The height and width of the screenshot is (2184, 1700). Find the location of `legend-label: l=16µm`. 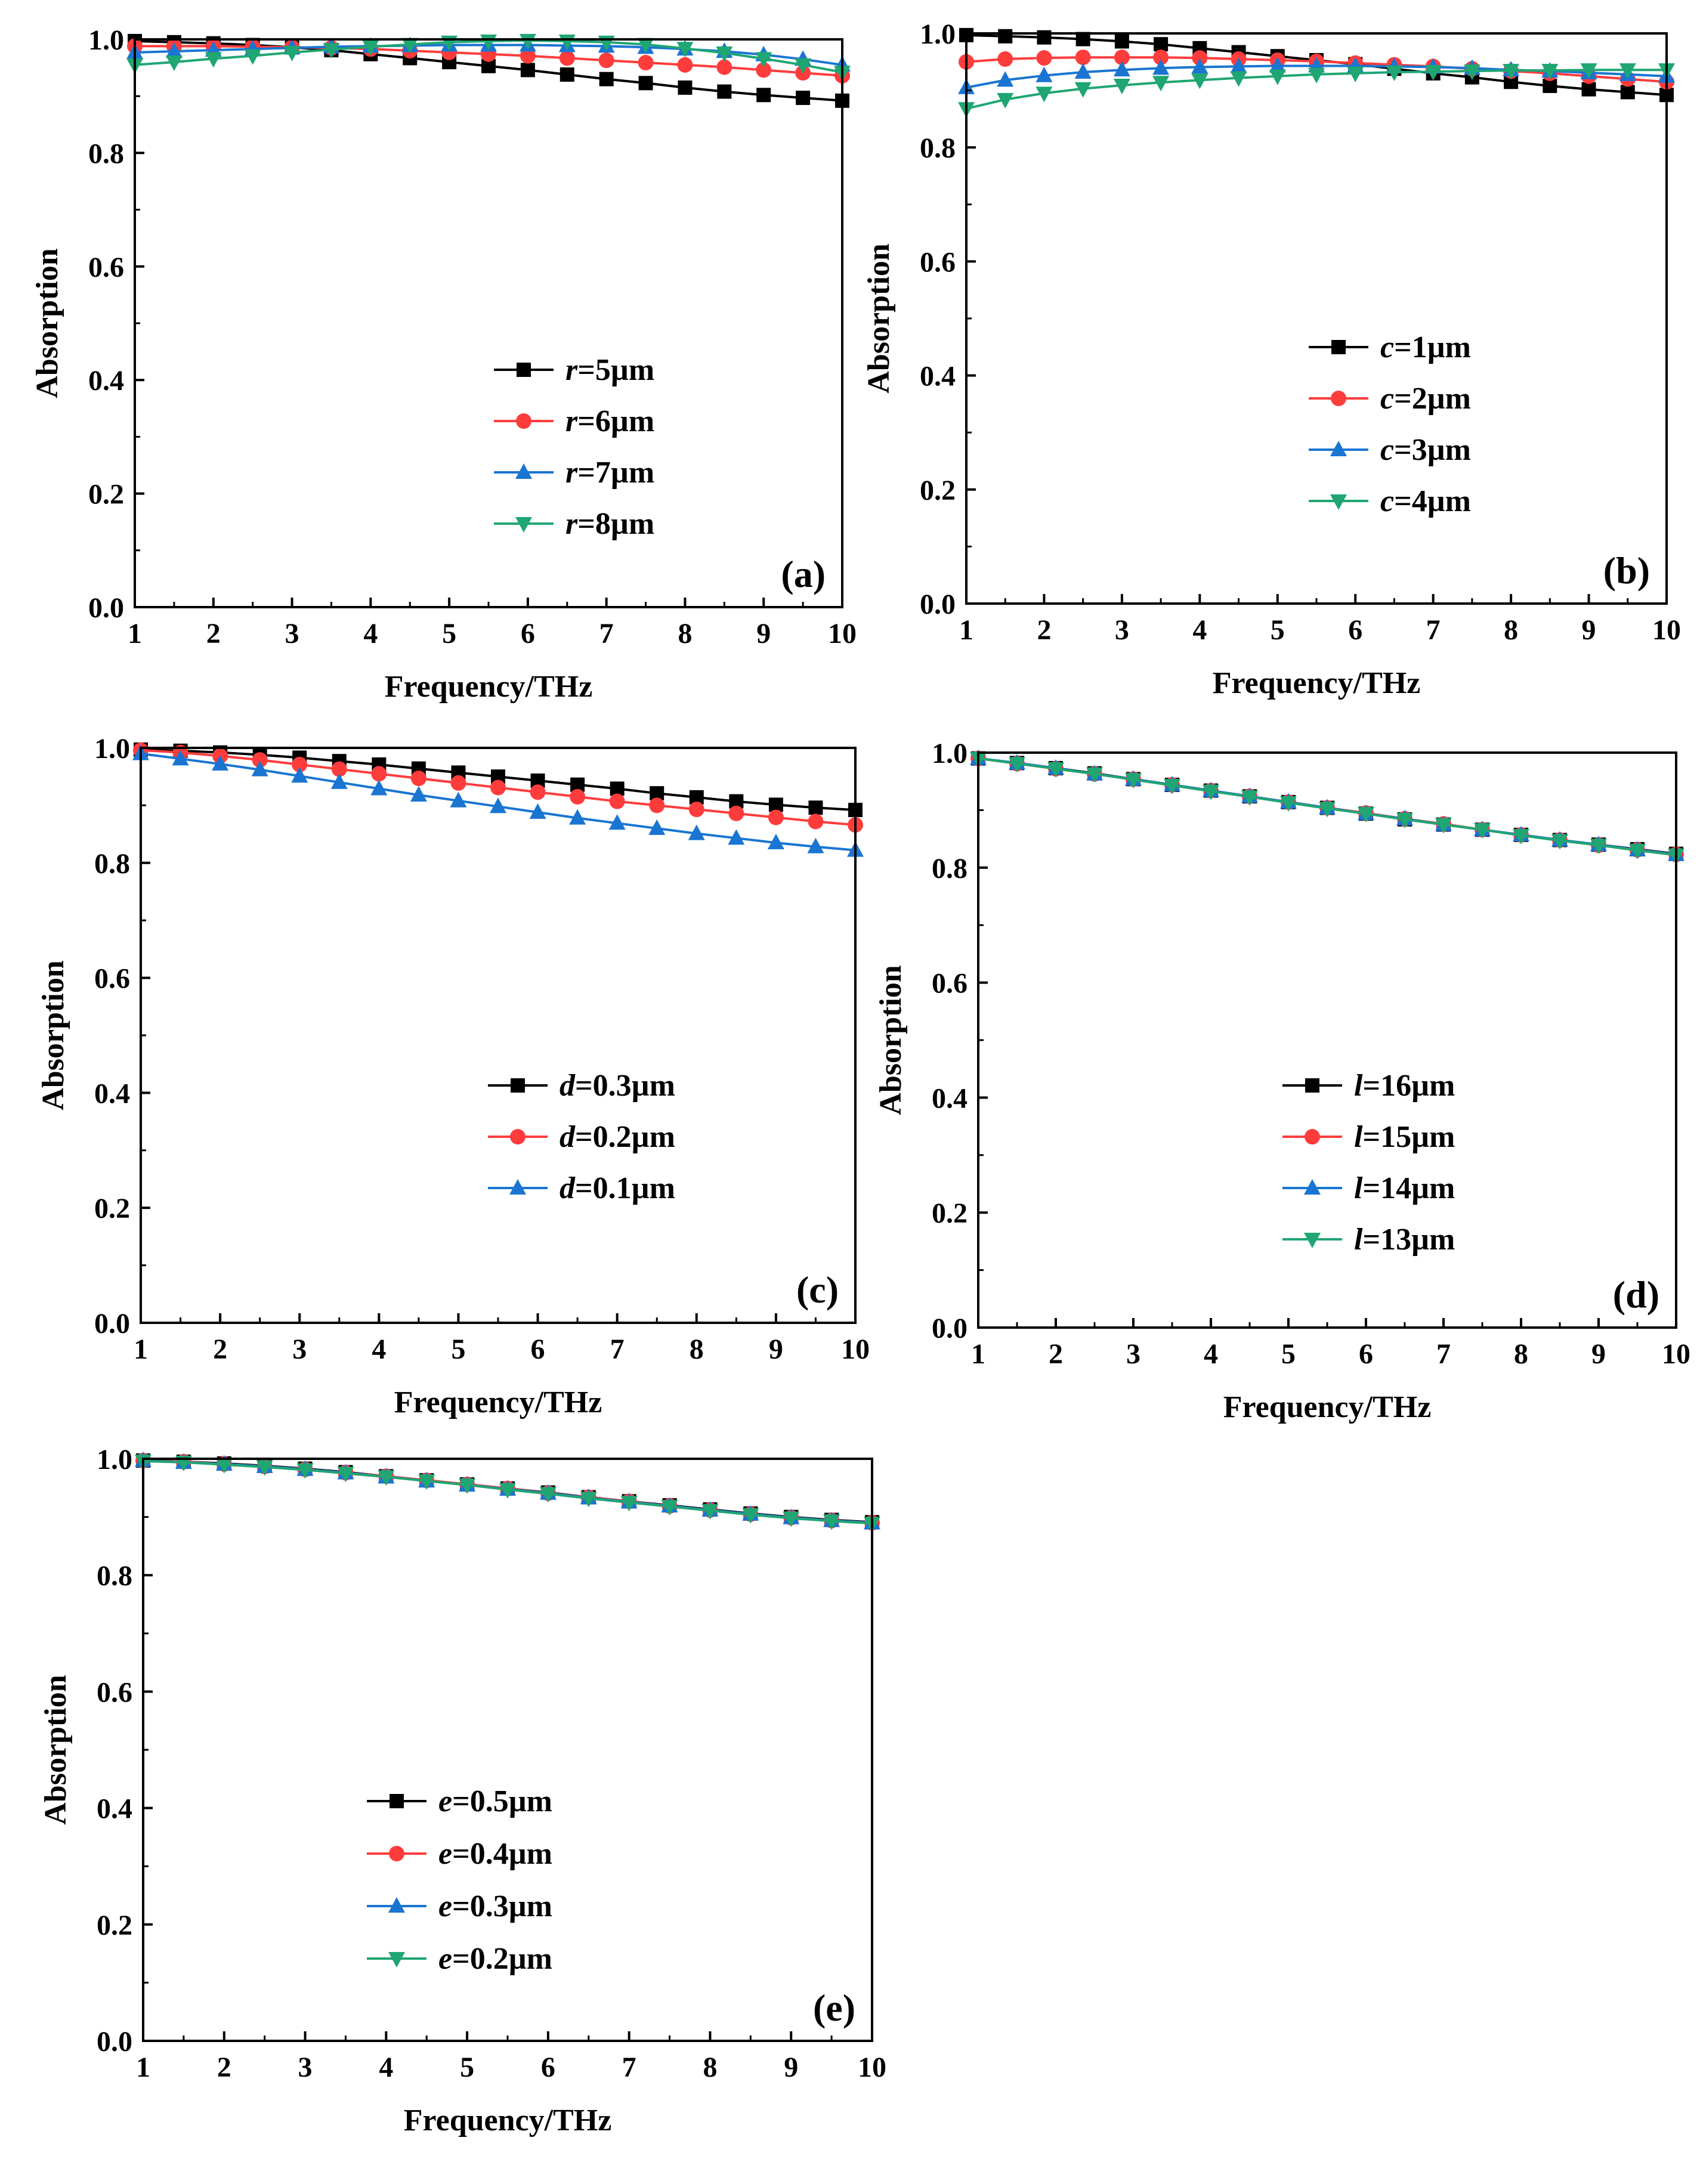

legend-label: l=16µm is located at coordinates (1404, 1086).